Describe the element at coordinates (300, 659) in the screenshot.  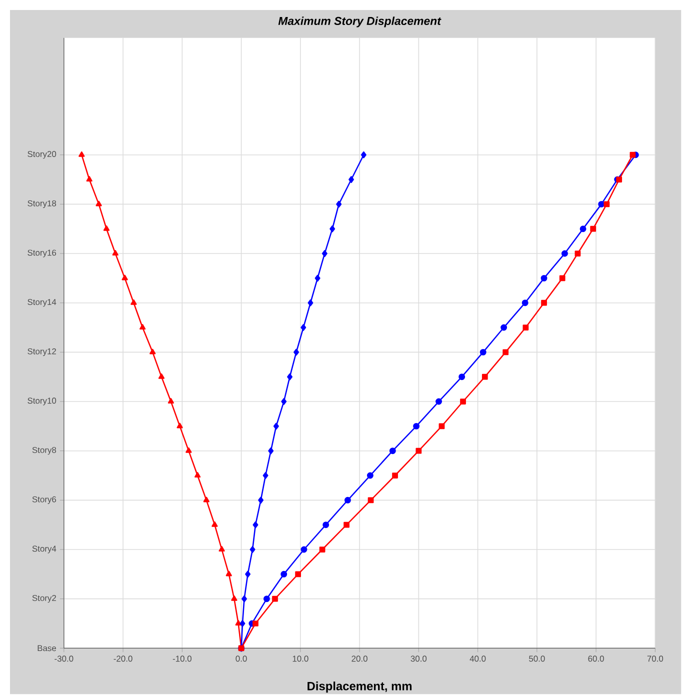
I see `x-tick-label: 10.0` at that location.